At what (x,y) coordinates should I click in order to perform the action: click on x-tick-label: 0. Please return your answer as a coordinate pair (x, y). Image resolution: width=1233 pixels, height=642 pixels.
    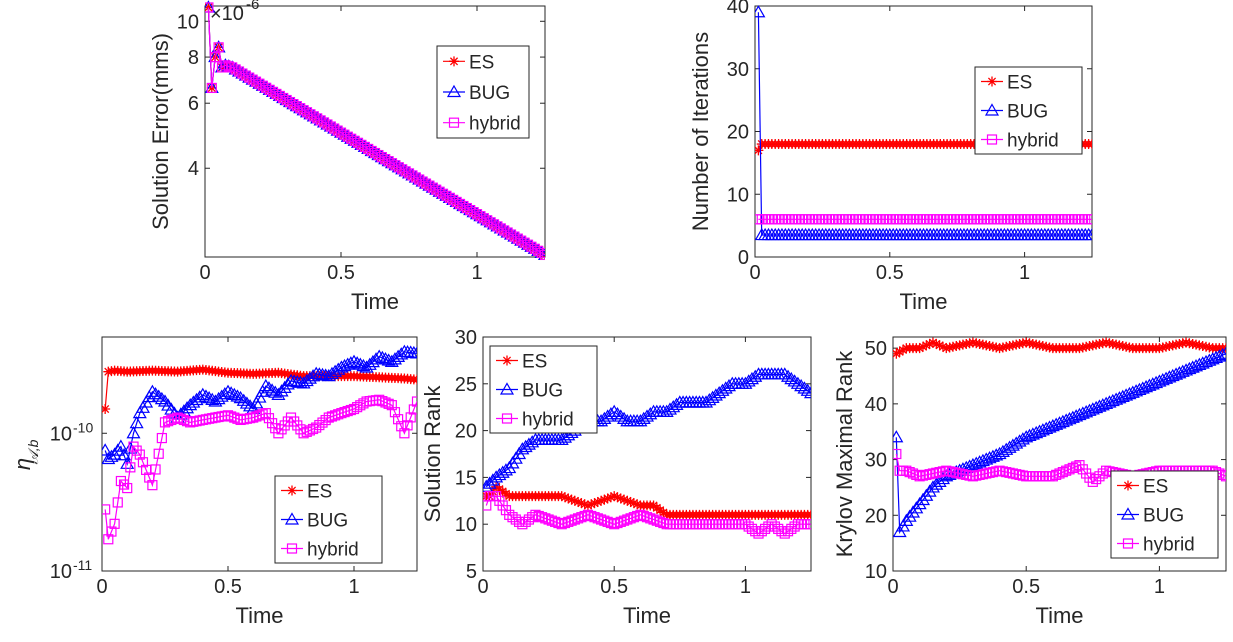
    Looking at the image, I should click on (754, 273).